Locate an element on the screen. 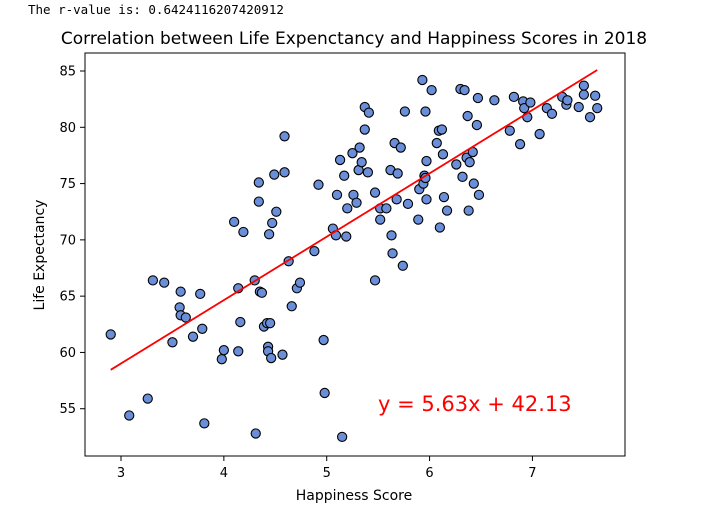 The height and width of the screenshot is (518, 701). y-tick-label: 85 is located at coordinates (67, 72).